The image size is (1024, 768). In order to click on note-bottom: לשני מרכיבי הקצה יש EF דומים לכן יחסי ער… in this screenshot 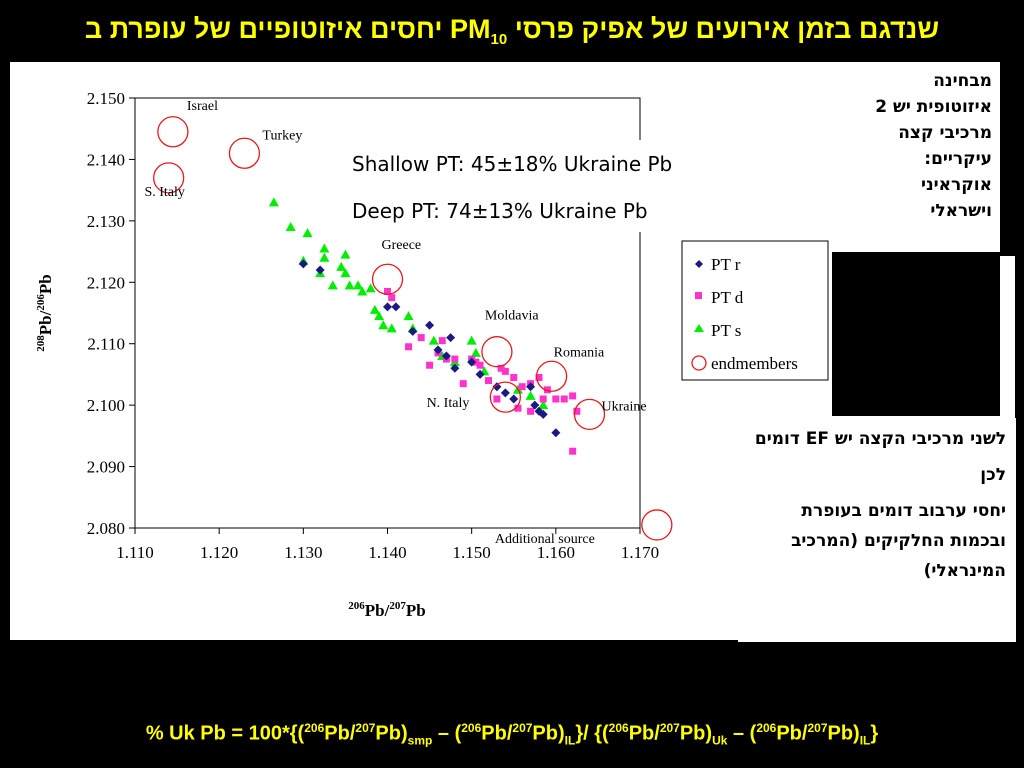, I will do `click(877, 530)`.